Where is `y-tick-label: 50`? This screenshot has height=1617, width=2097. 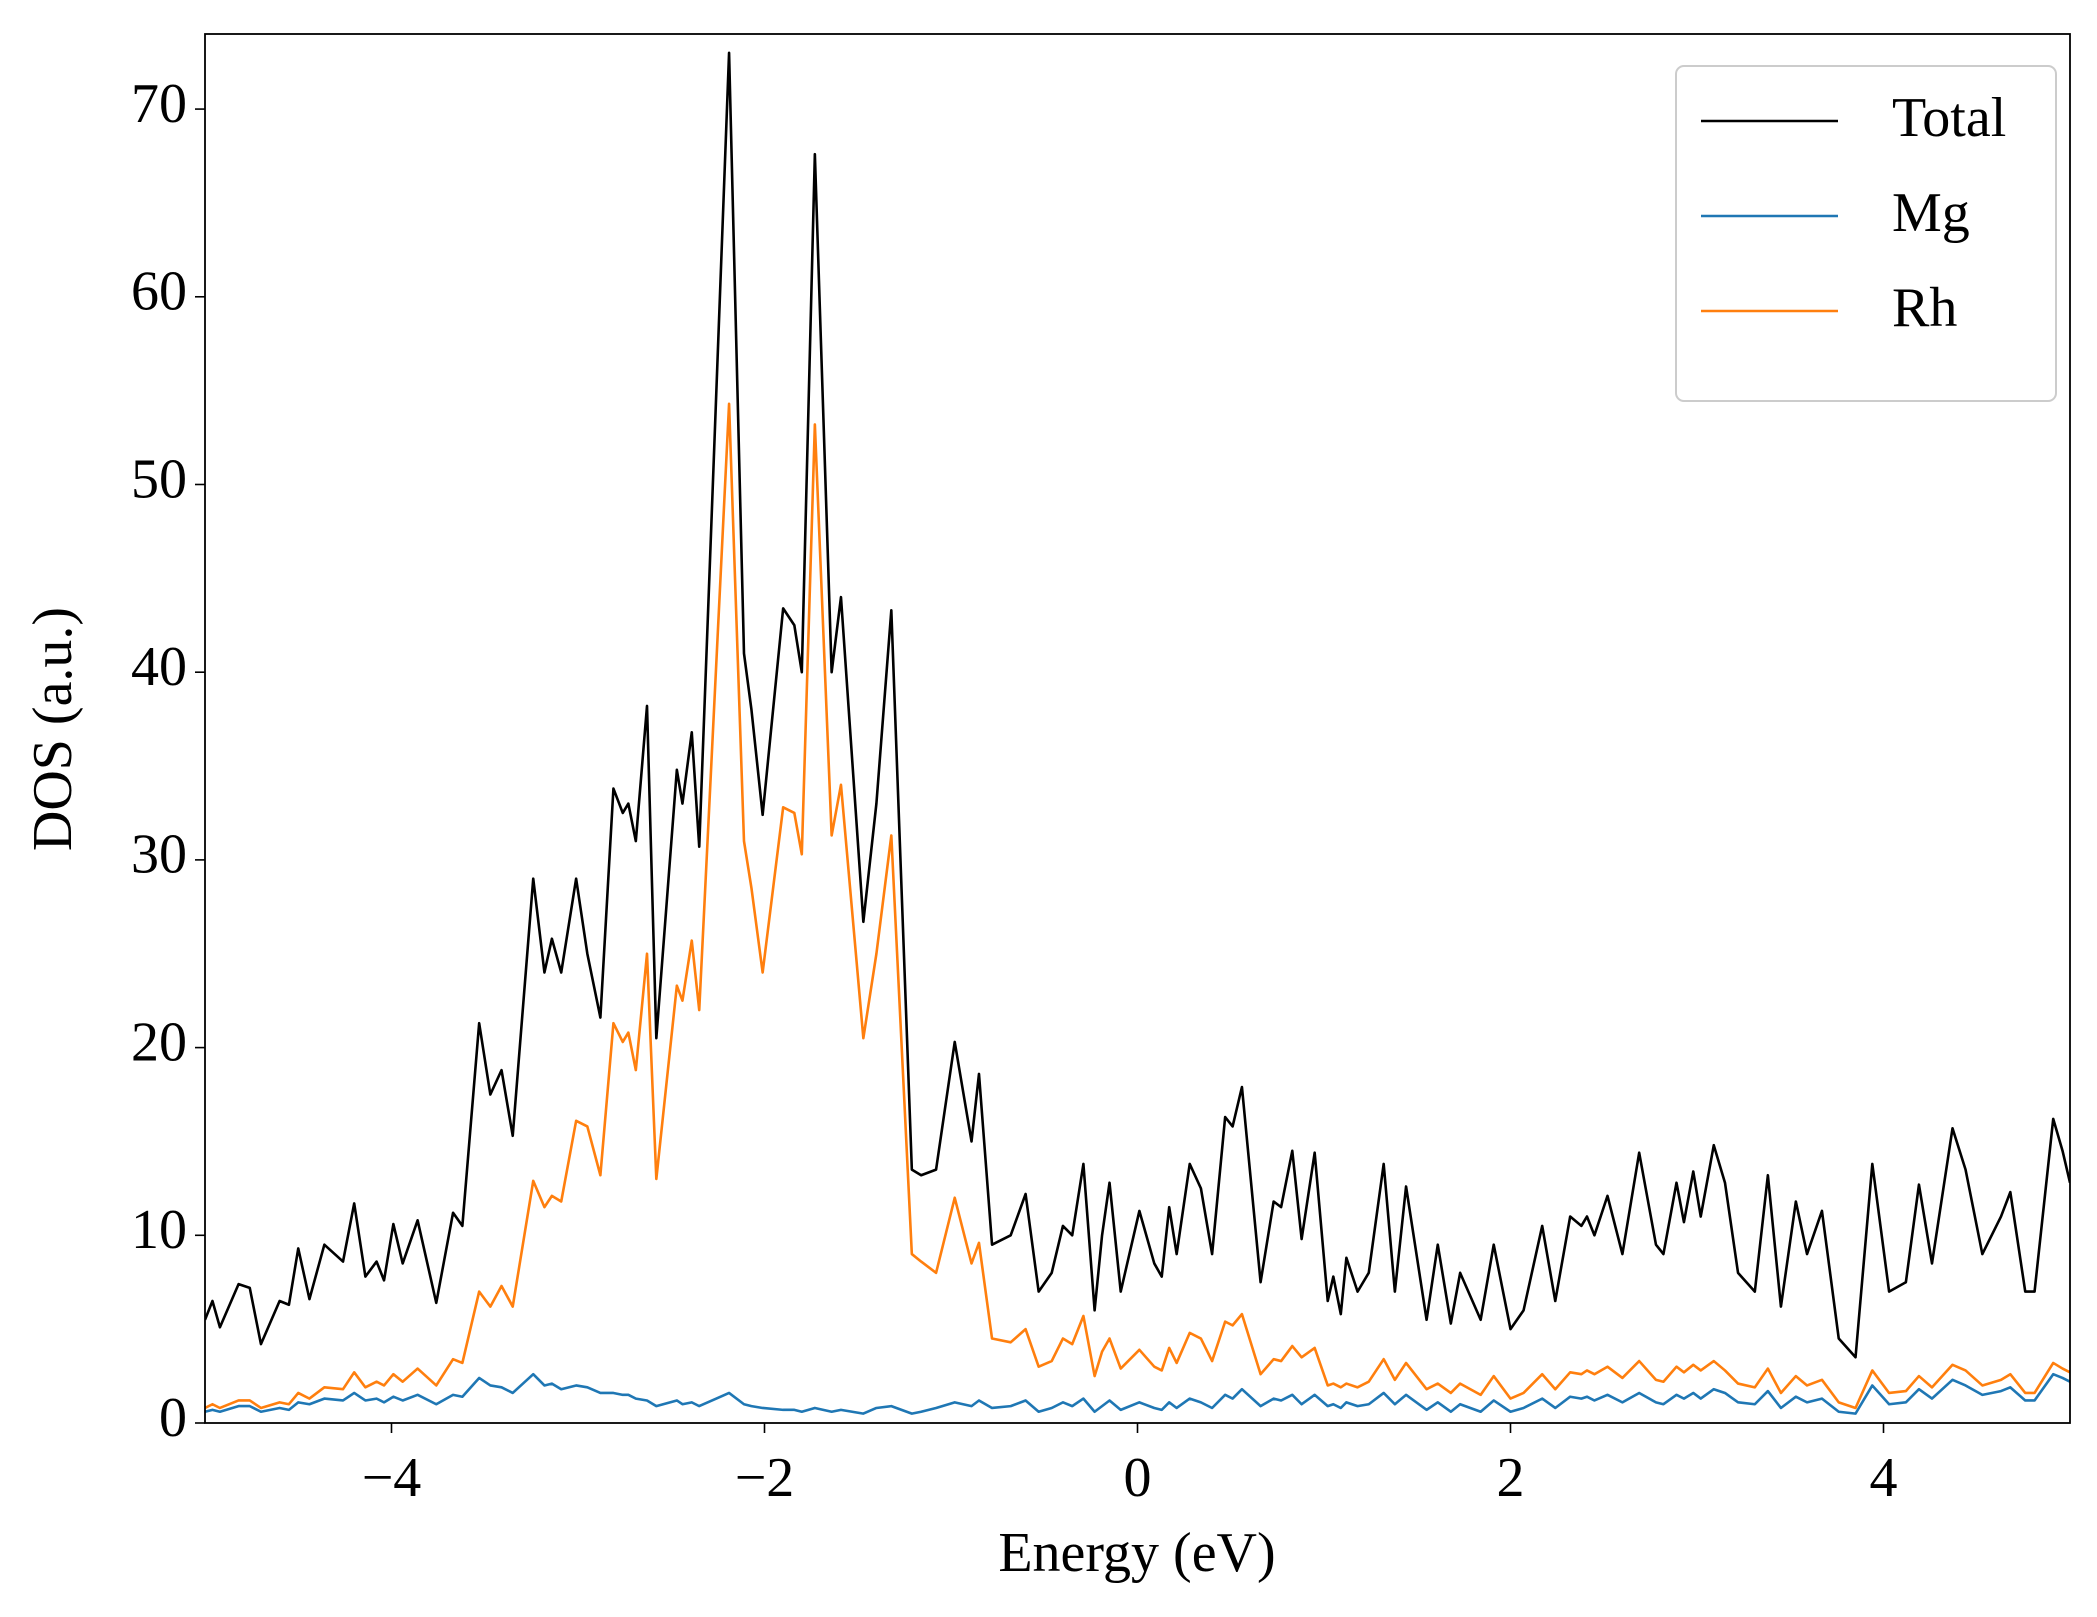 y-tick-label: 50 is located at coordinates (159, 479).